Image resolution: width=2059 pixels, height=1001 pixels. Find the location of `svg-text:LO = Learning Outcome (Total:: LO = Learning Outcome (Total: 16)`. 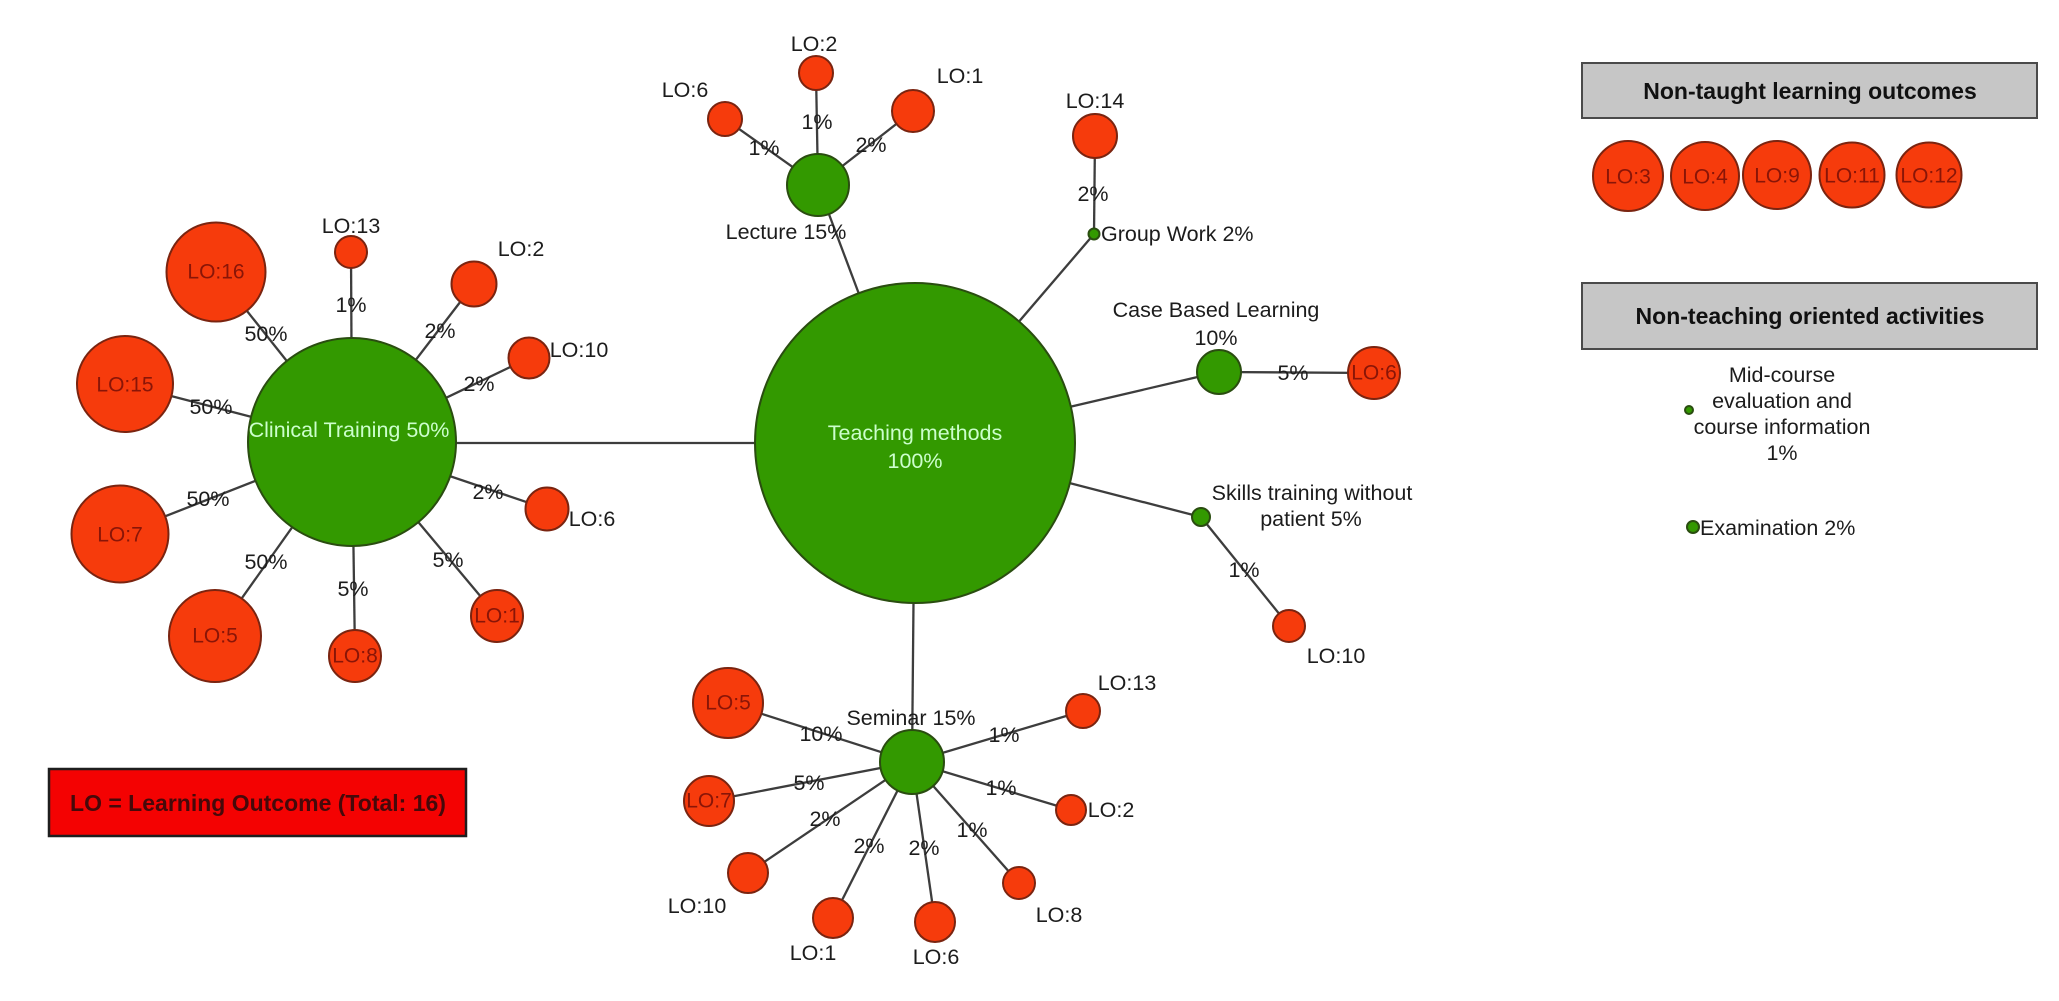

svg-text:LO = Learning Outcome (Total:: LO = Learning Outcome (Total: 16) is located at coordinates (258, 803).